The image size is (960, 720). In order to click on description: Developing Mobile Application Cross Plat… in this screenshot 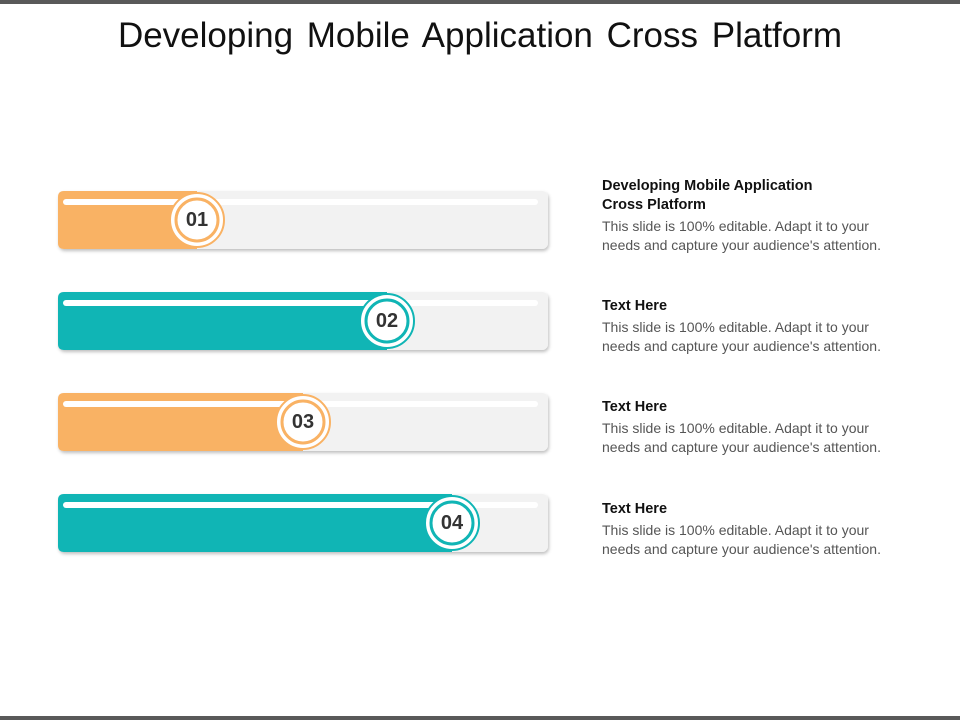, I will do `click(752, 215)`.